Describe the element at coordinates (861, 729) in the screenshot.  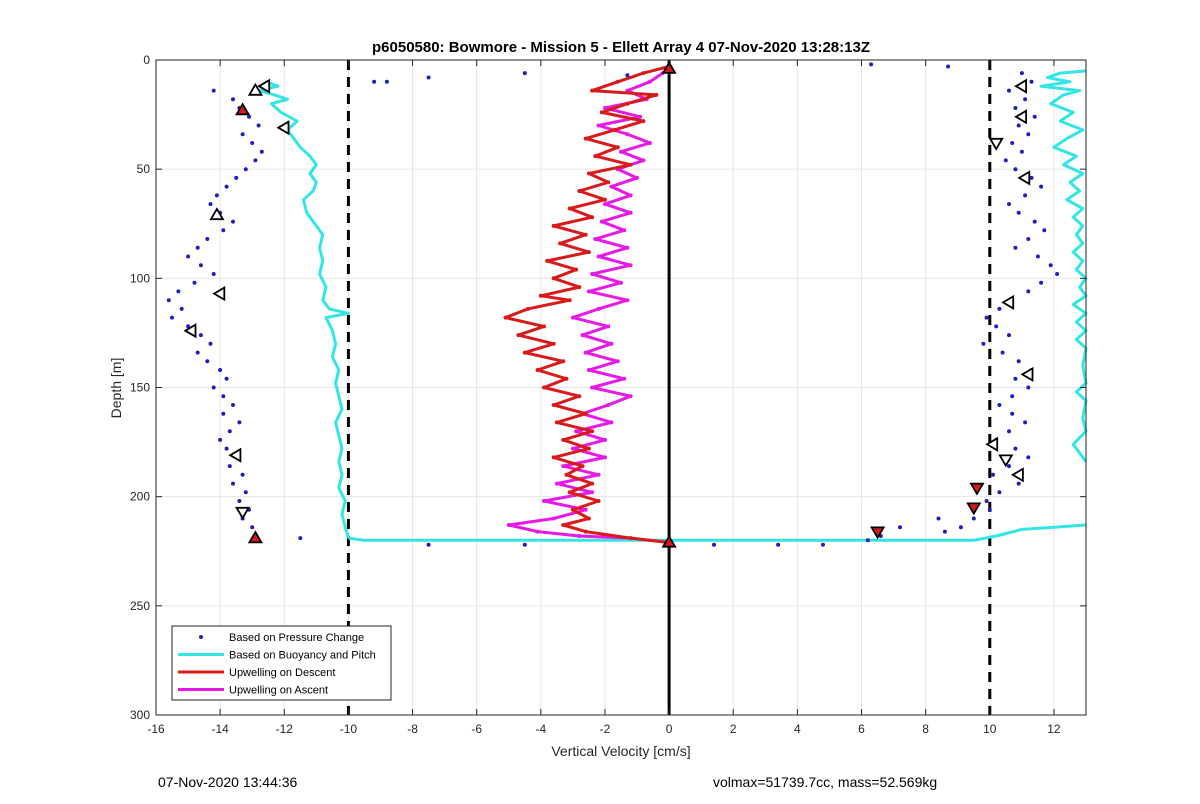
I see `x-tick-label: 6` at that location.